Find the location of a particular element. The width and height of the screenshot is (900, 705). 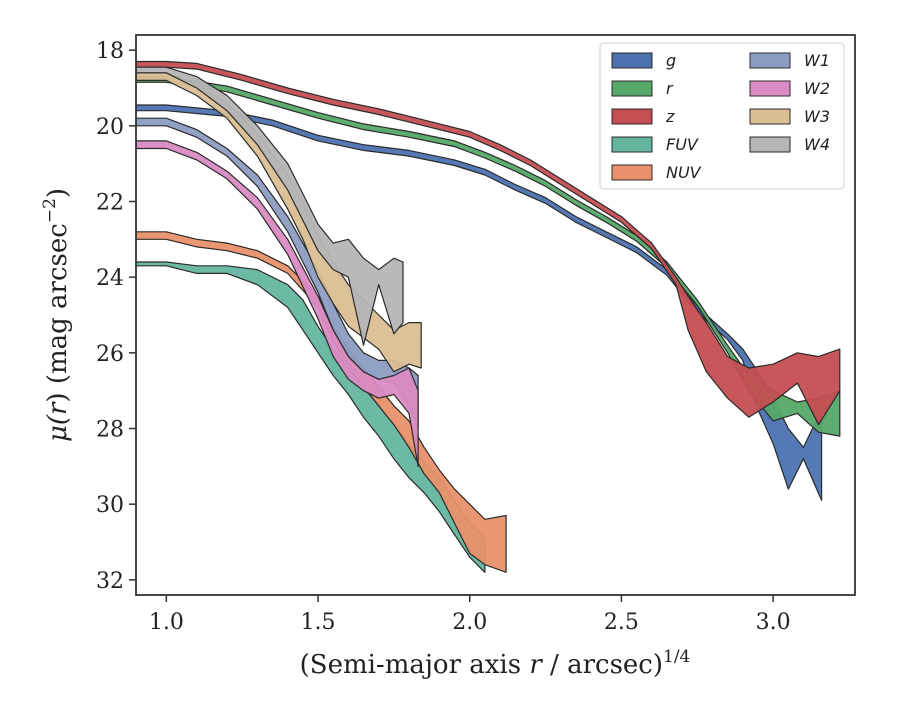

series-band-w2 is located at coordinates (277, 303).